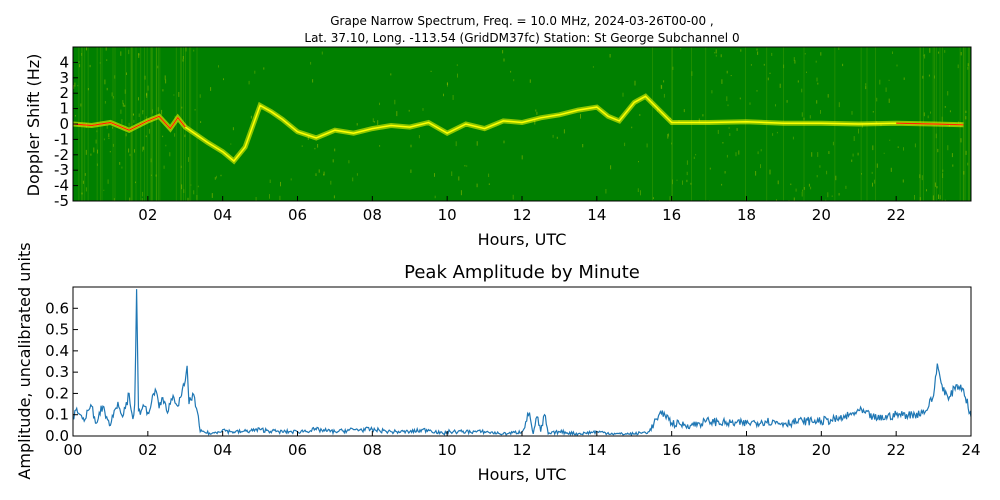 Image resolution: width=1000 pixels, height=500 pixels. I want to click on spectrogram-x-tick-label: 14, so click(596, 215).